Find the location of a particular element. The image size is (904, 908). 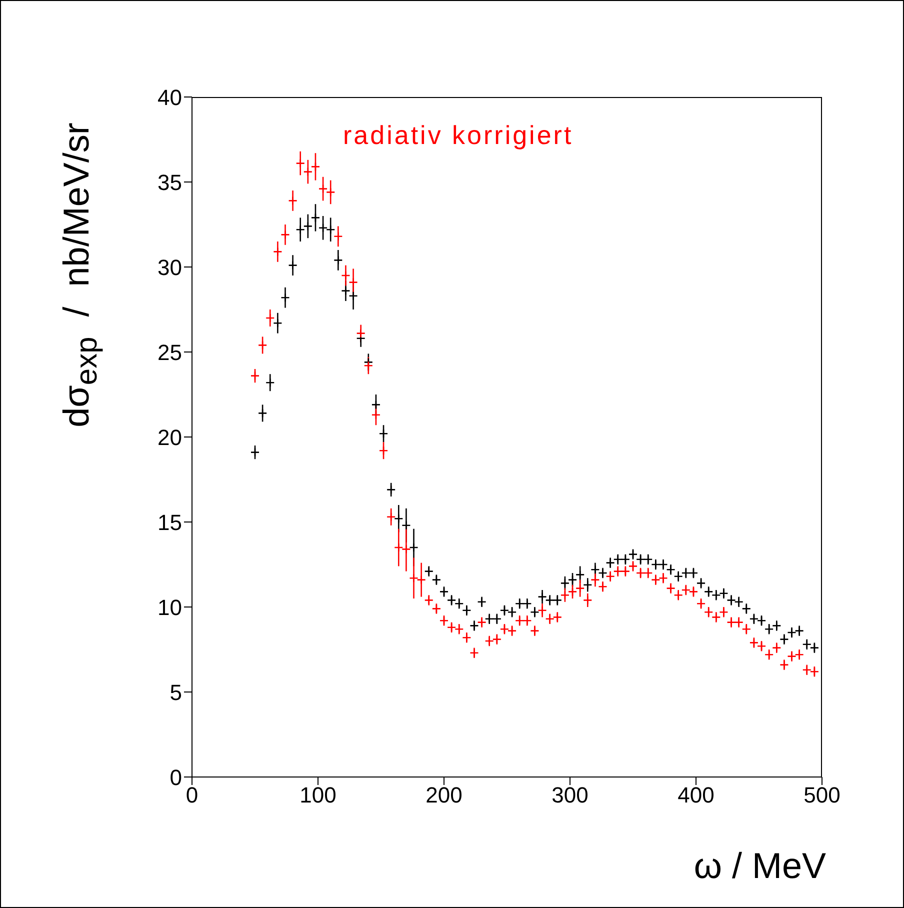

x-axis-title: ω / MeV is located at coordinates (760, 866).